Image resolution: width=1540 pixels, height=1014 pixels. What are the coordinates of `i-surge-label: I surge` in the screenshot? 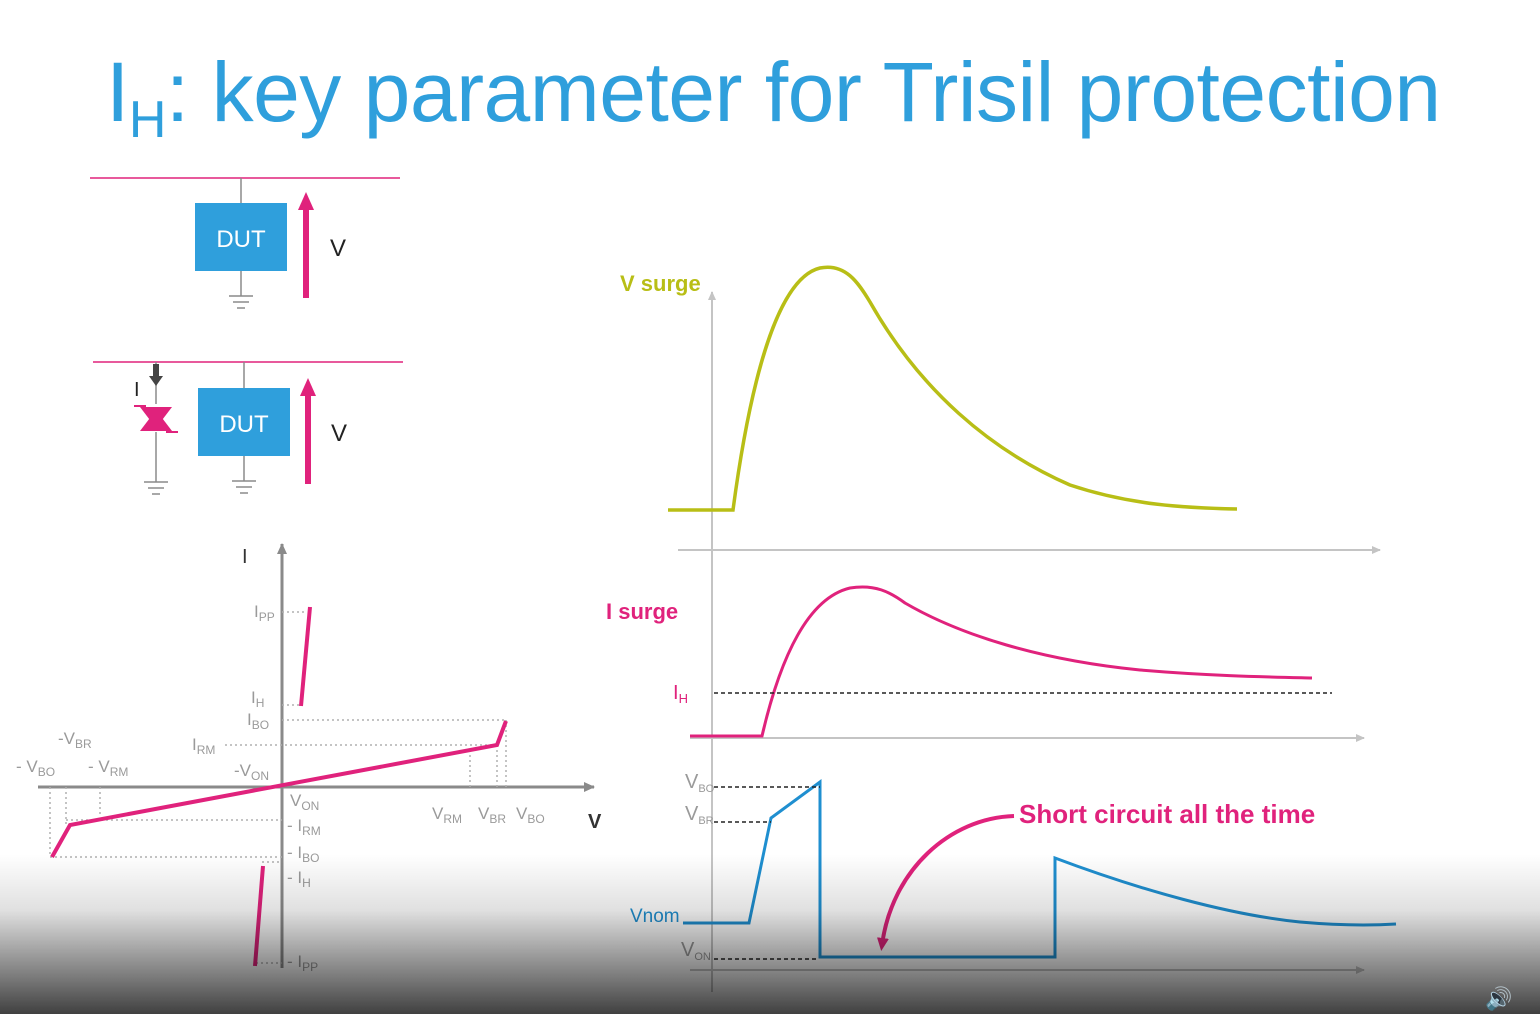 It's located at (642, 611).